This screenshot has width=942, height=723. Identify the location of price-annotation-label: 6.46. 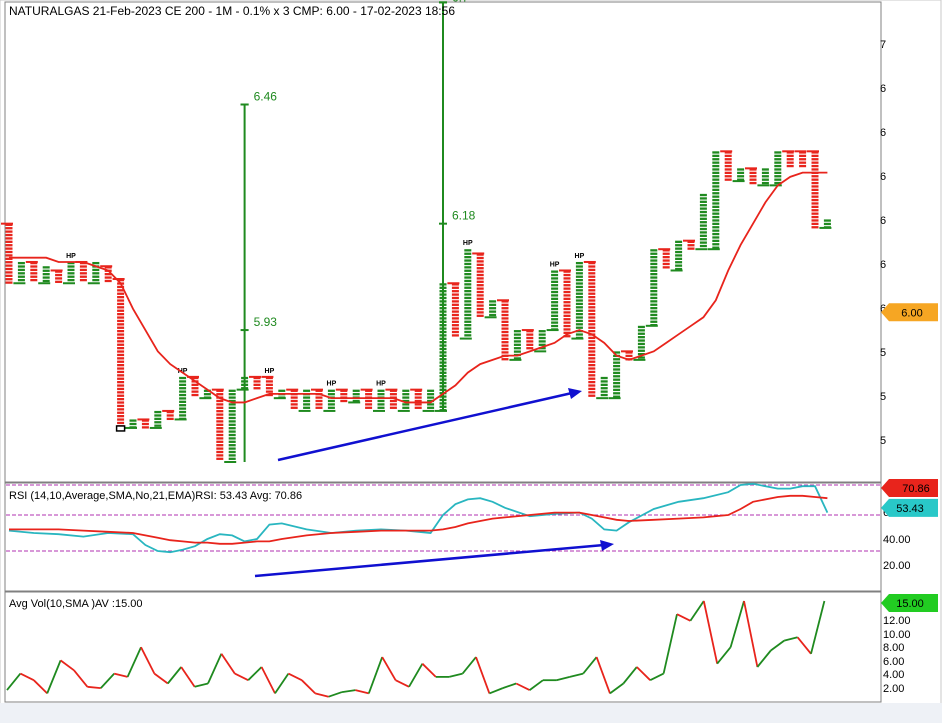
(266, 96).